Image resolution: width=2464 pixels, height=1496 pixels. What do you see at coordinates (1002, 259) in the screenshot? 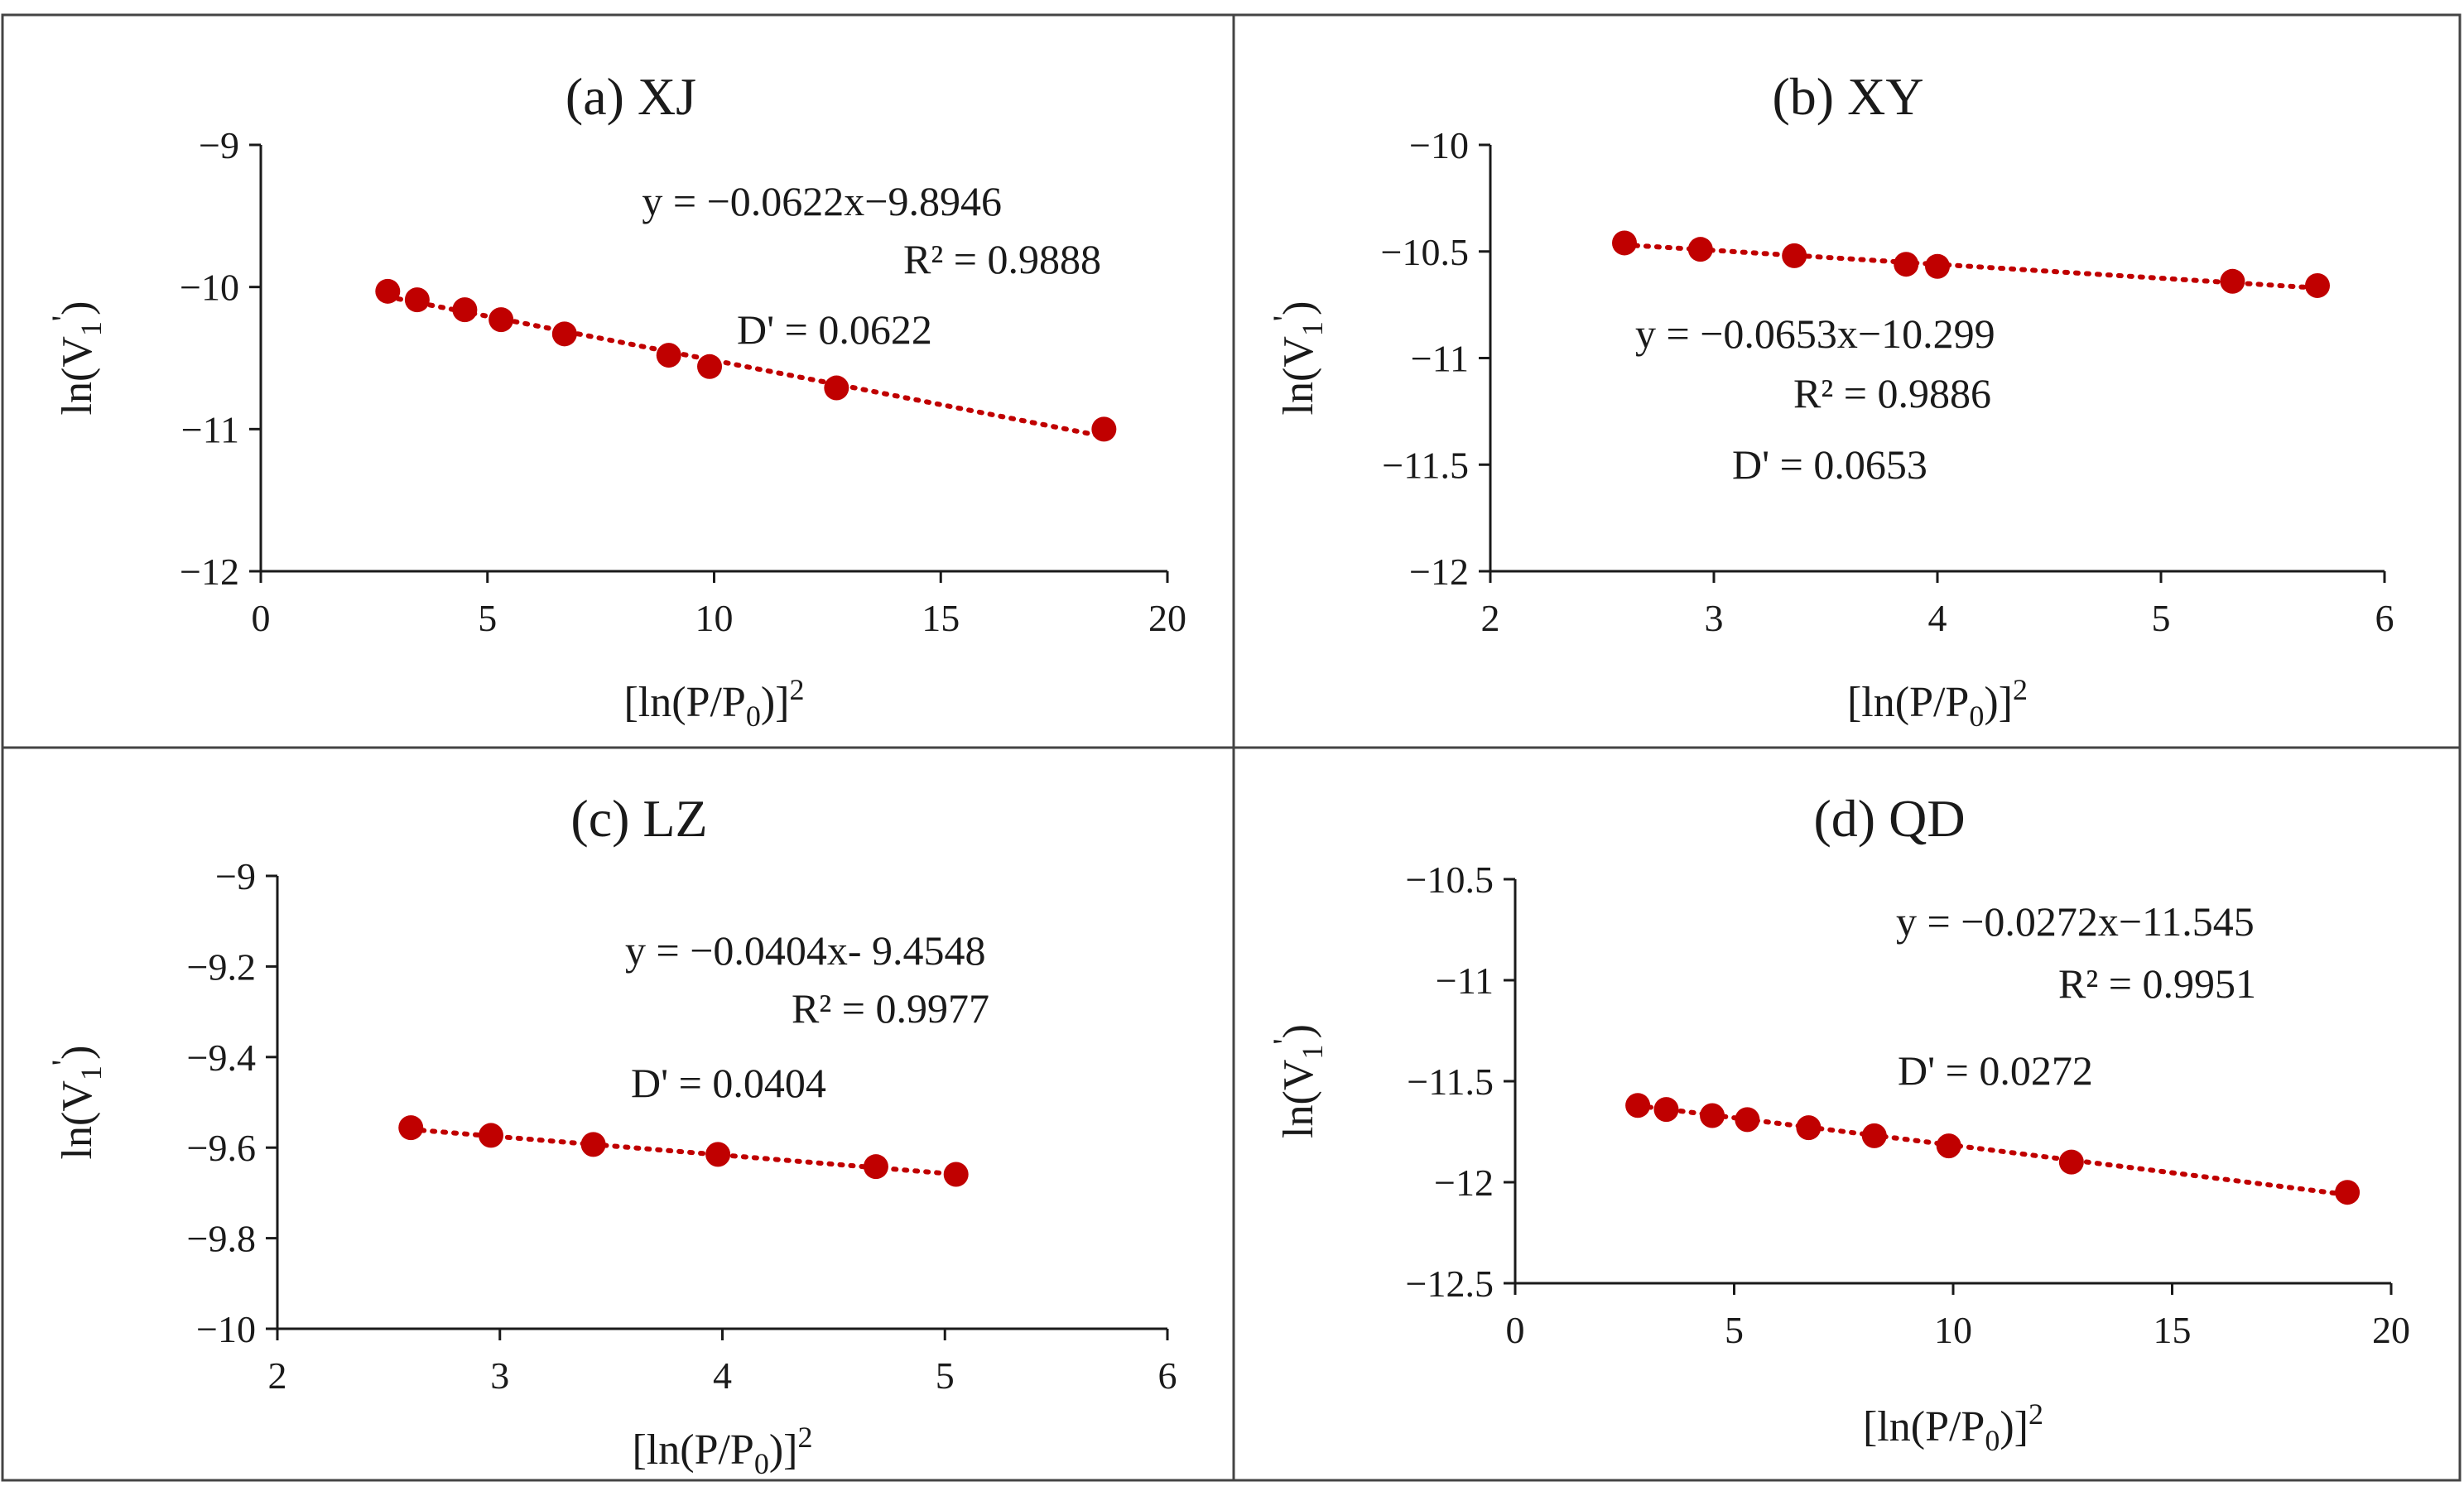
I see `r-squared-label: R² = 0.9888` at bounding box center [1002, 259].